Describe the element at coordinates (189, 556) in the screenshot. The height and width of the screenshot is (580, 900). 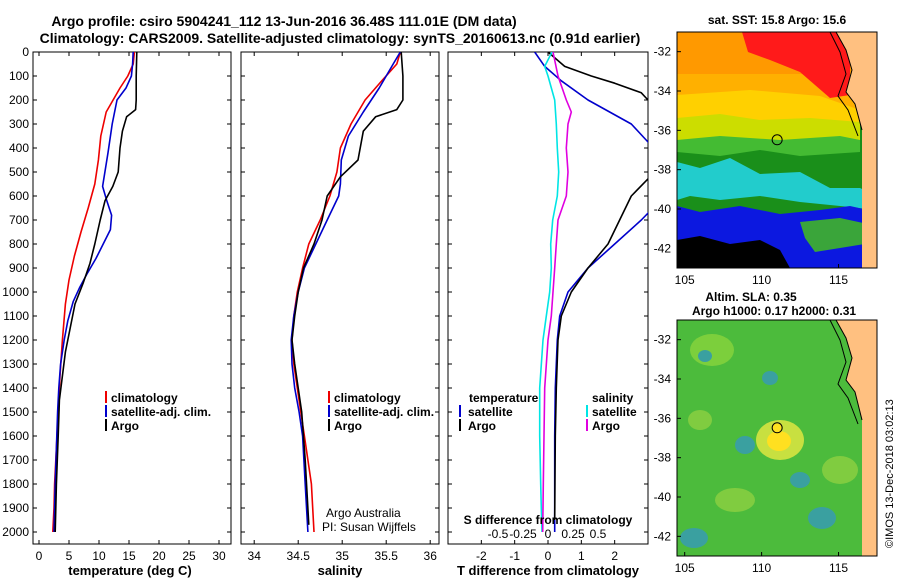
I see `x-tick-label: 25` at that location.